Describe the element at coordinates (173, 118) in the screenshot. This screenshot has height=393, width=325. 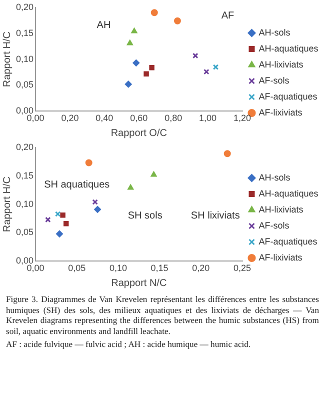
I see `x-tick-label: 0,80` at that location.